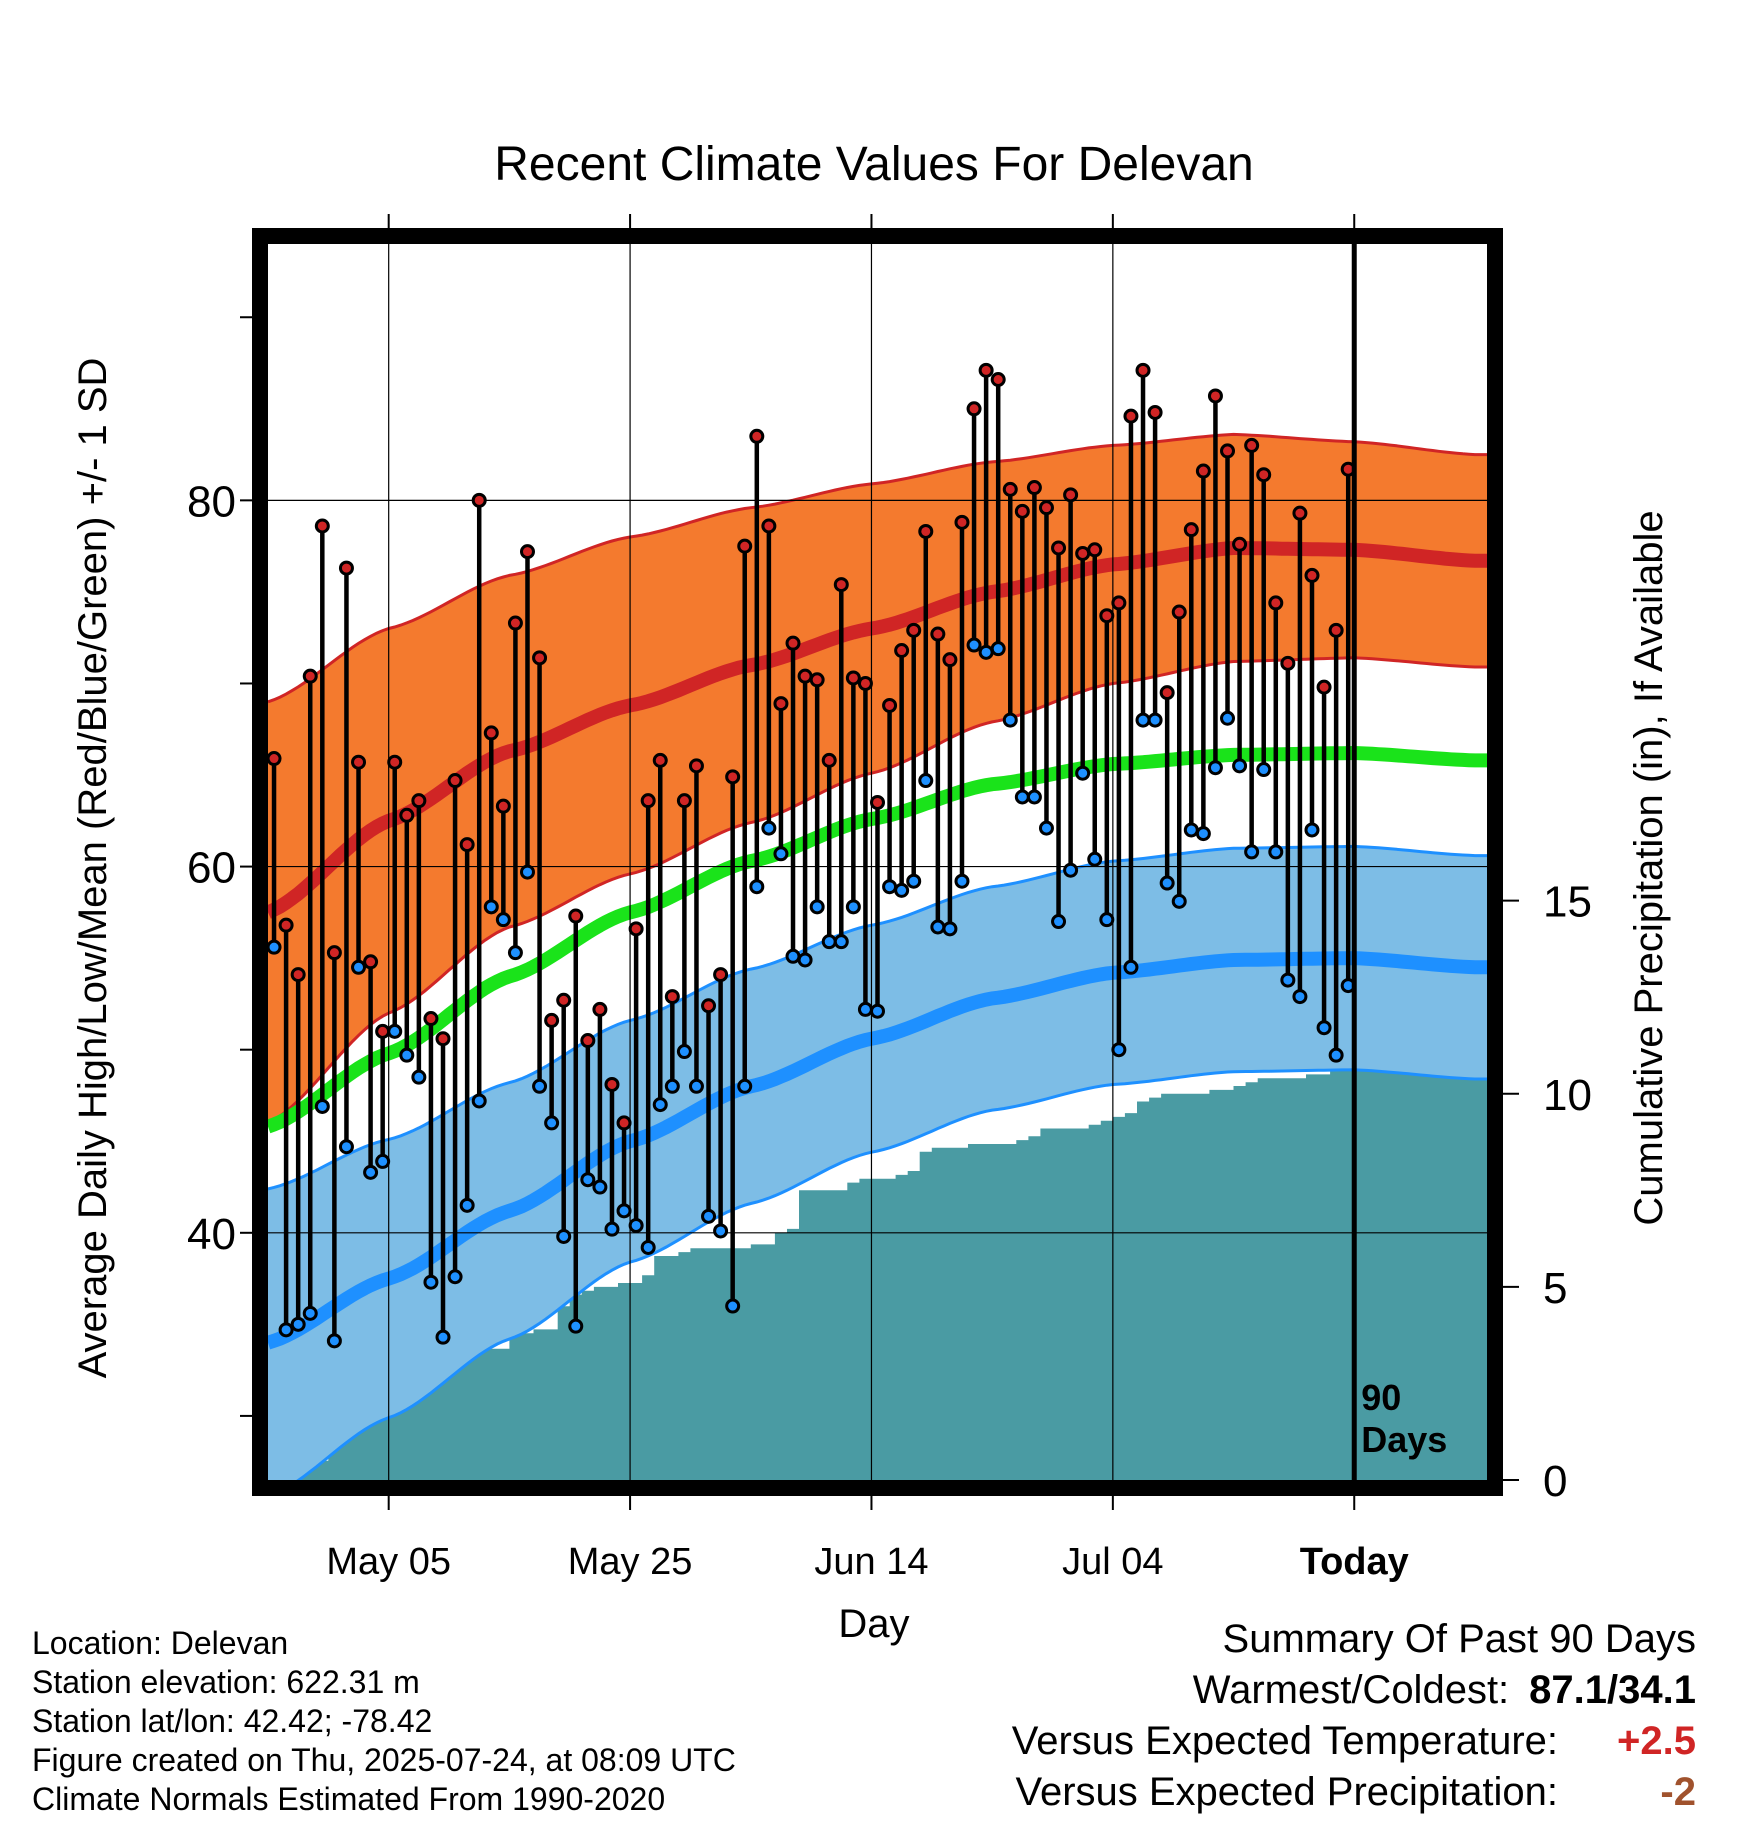 This screenshot has height=1828, width=1748. I want to click on summary-temp-label: Versus Expected Temperature:, so click(1284, 1741).